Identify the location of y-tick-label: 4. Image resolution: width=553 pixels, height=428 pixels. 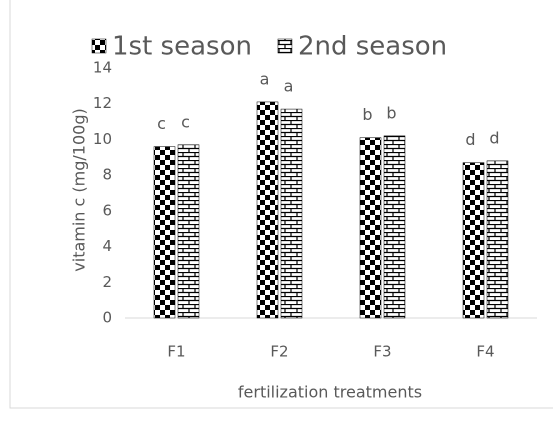
(107, 246).